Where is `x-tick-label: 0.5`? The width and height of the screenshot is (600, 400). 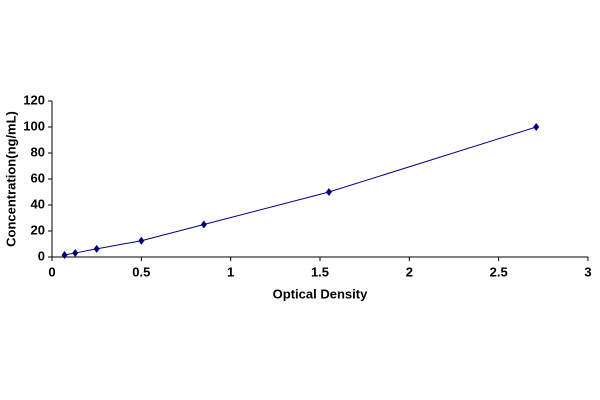 x-tick-label: 0.5 is located at coordinates (141, 271).